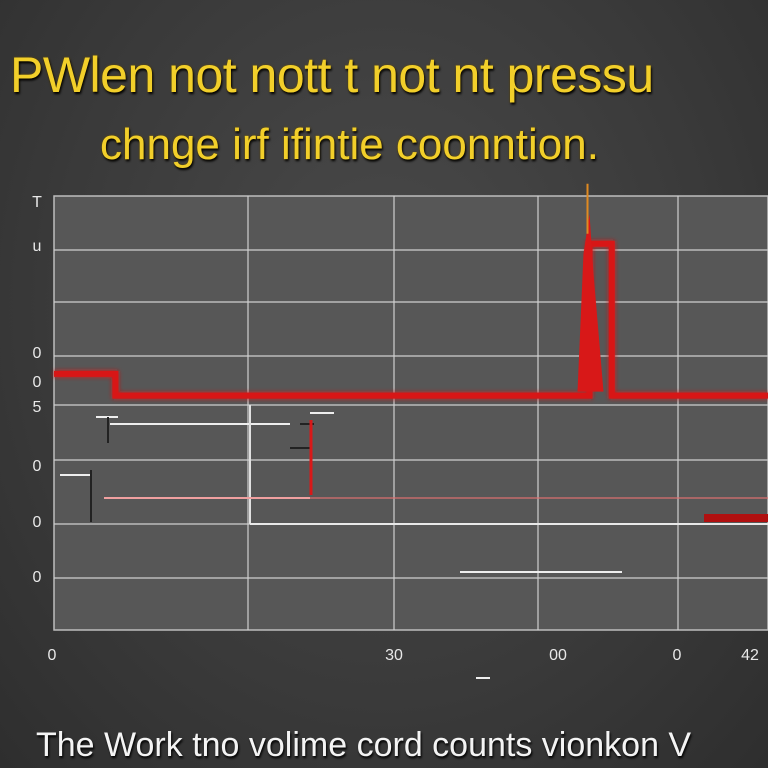  Describe the element at coordinates (394, 655) in the screenshot. I see `x-tick-label: 30` at that location.